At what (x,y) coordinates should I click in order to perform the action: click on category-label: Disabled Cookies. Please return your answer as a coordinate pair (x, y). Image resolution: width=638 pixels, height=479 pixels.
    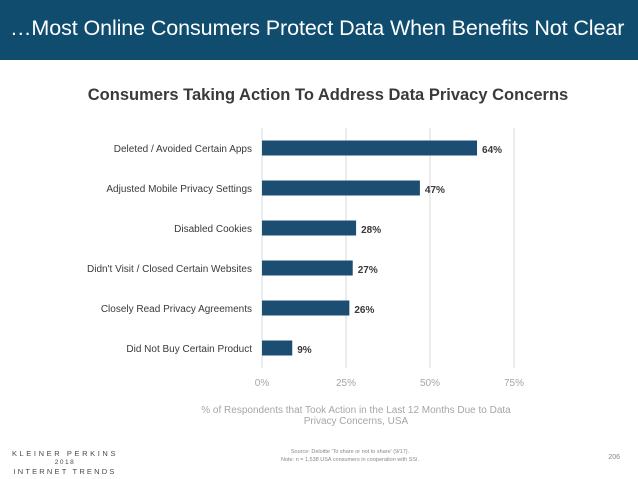
    Looking at the image, I should click on (213, 229).